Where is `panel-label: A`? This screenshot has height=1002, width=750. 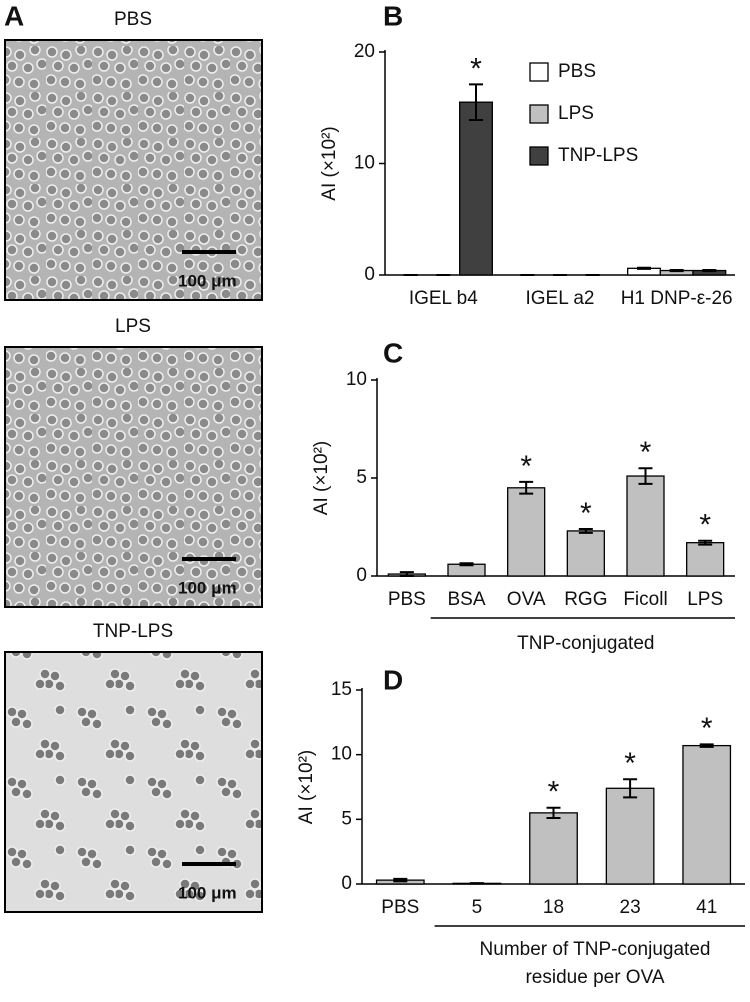 panel-label: A is located at coordinates (14, 15).